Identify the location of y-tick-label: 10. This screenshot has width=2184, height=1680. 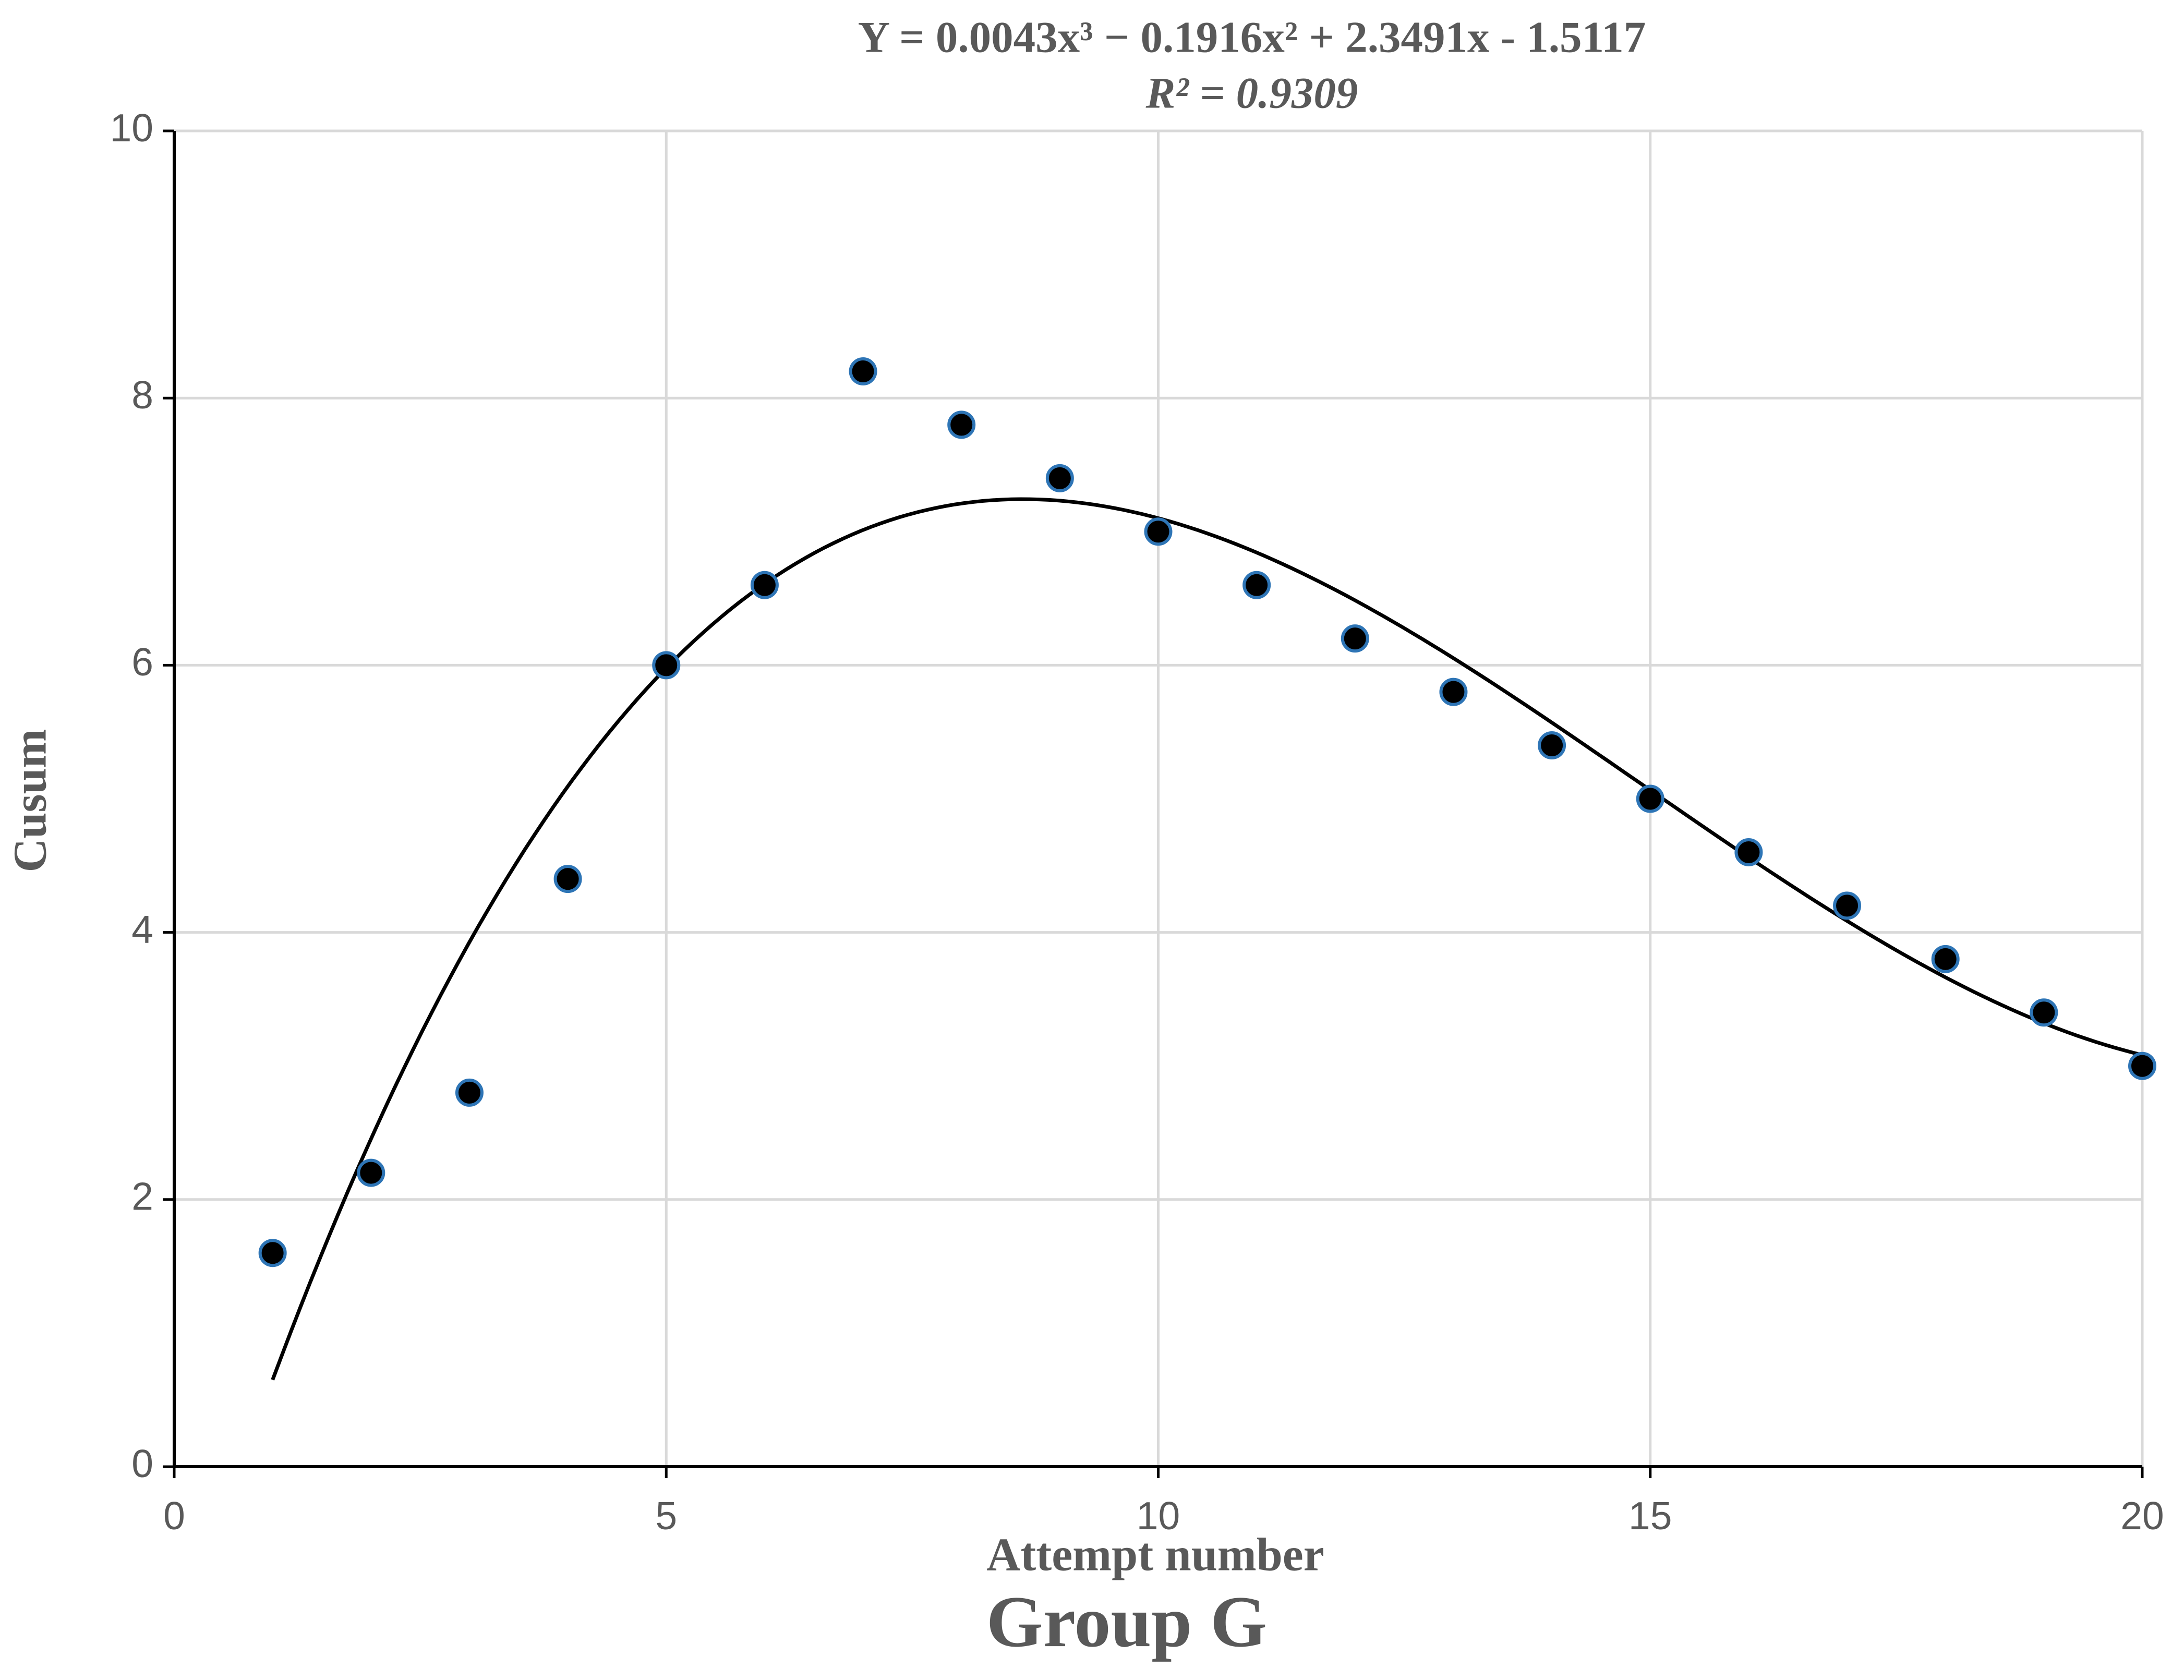
(131, 128).